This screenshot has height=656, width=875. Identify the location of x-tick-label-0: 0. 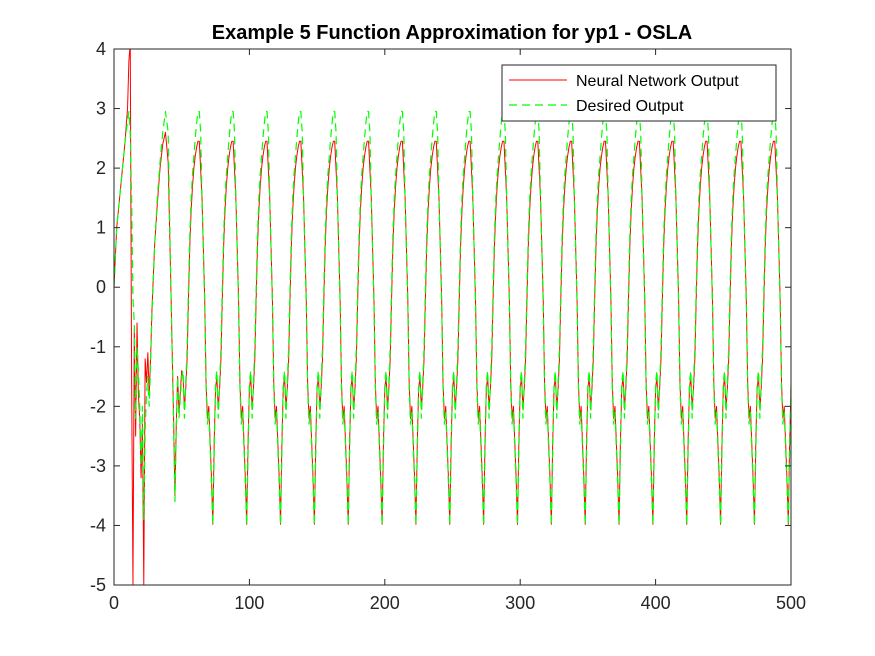
(114, 603).